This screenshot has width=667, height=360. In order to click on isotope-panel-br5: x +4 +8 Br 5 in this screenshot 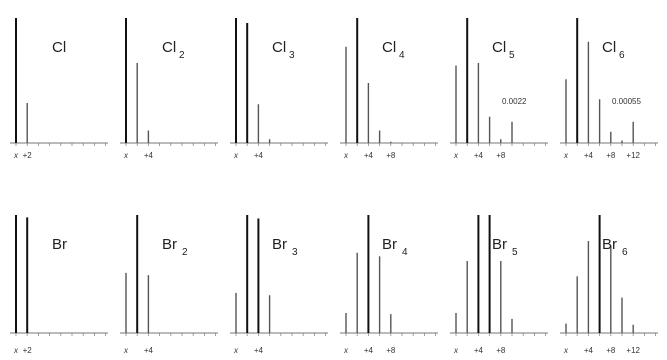, I will do `click(499, 285)`.